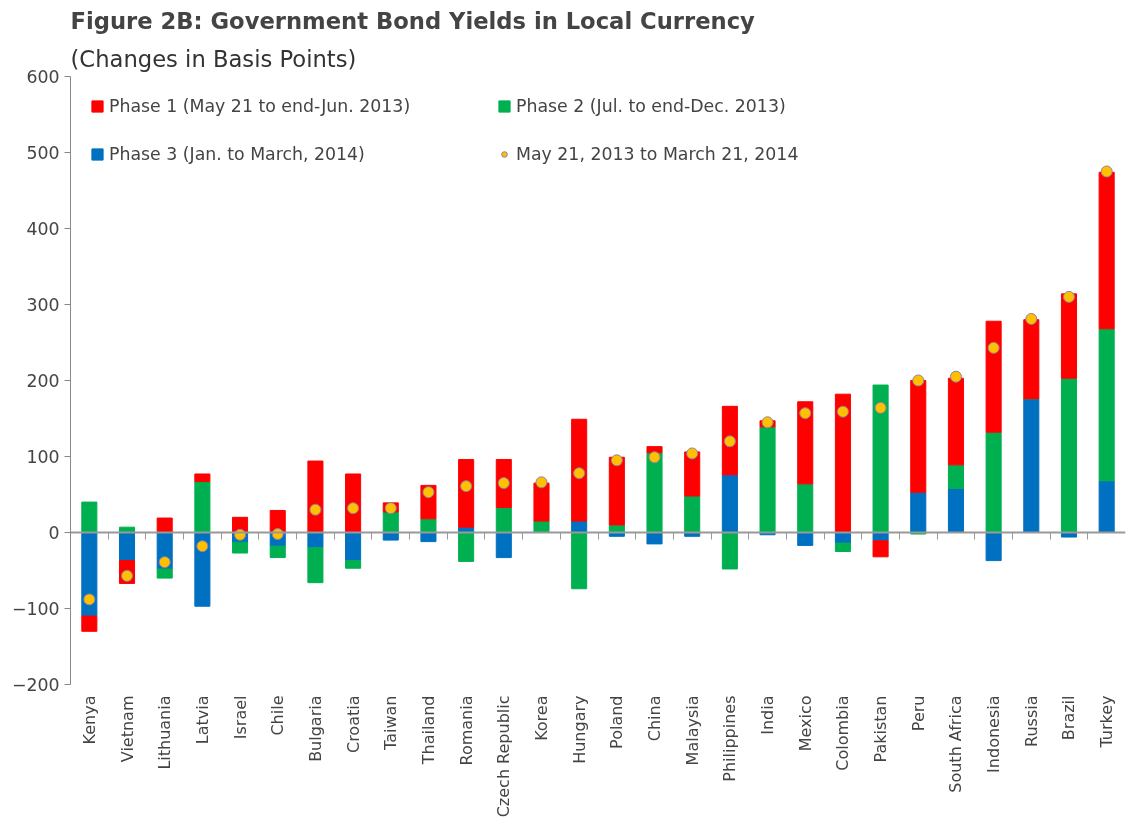  Describe the element at coordinates (213, 58) in the screenshot. I see `chart-subtitle: (Changes in Basis Points)` at that location.